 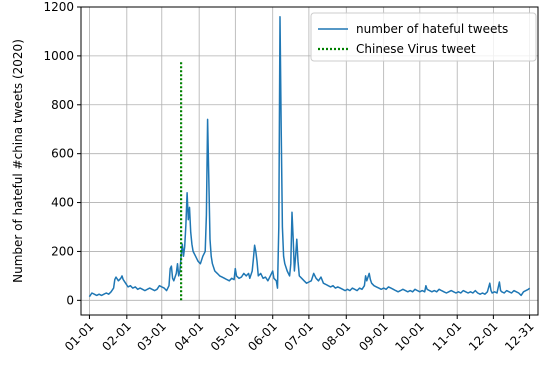 What do you see at coordinates (18, 161) in the screenshot?
I see `y-axis-label: Number of hateful #china tweets (2020)` at bounding box center [18, 161].